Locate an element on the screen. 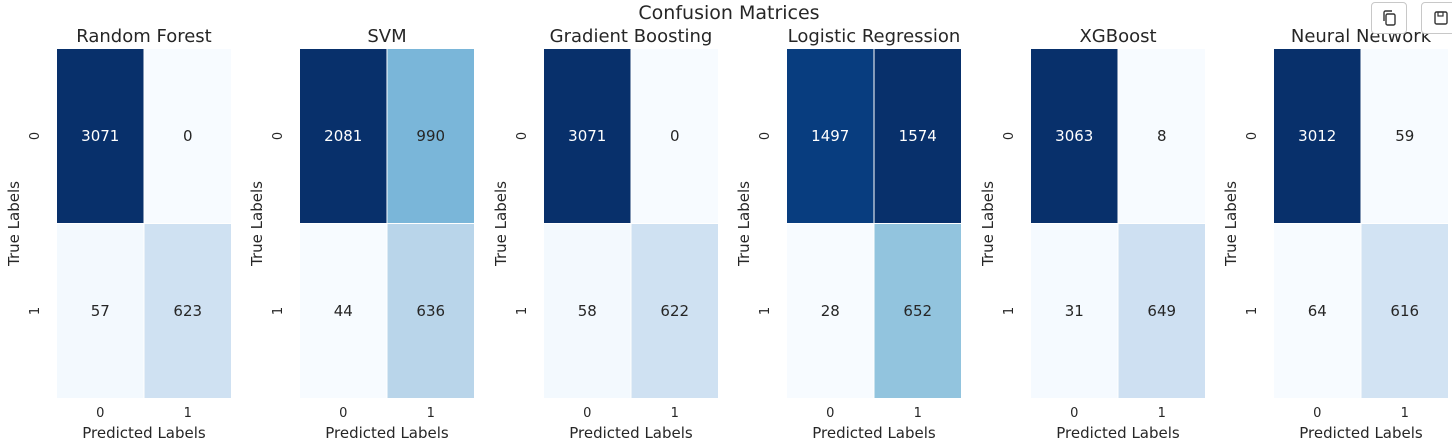 Image resolution: width=1452 pixels, height=447 pixels. cell-value-label: 59 is located at coordinates (1404, 136).